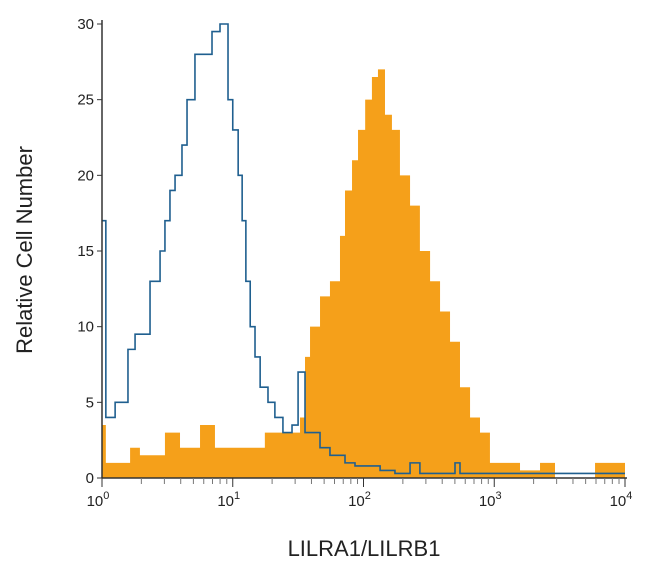 The width and height of the screenshot is (650, 569). Describe the element at coordinates (85, 100) in the screenshot. I see `y-tick-label: 25` at that location.